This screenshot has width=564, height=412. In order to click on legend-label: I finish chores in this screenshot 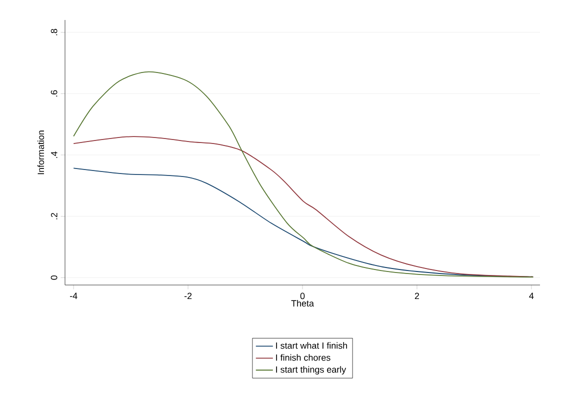, I will do `click(303, 357)`.